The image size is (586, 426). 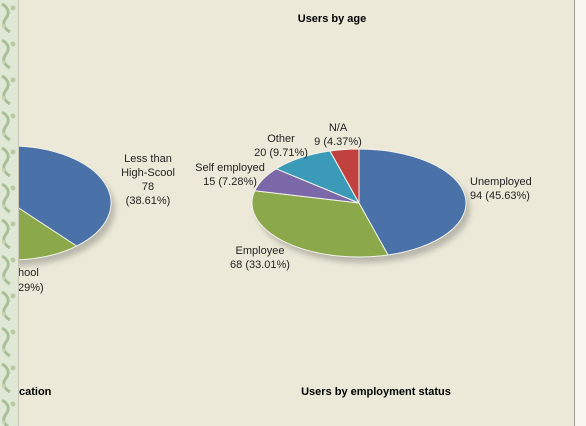 I want to click on slice-label: hool, so click(x=28, y=273).